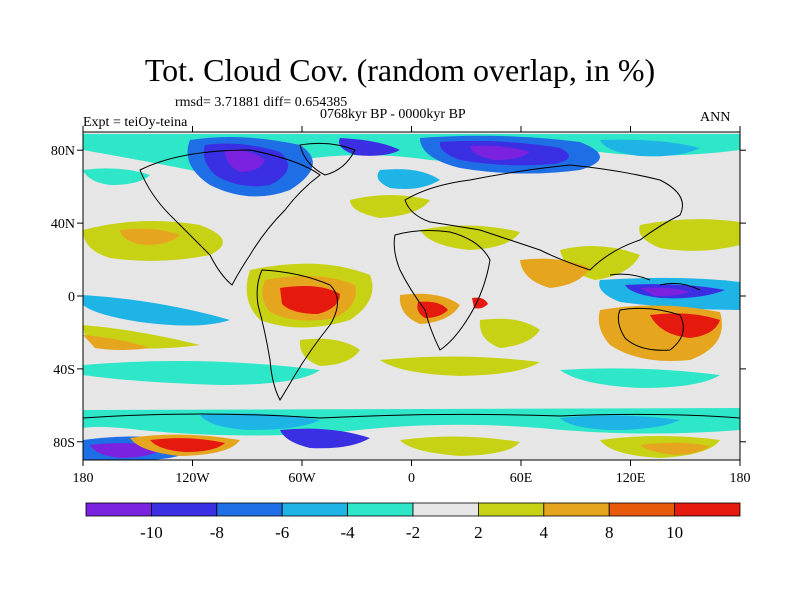 This screenshot has height=600, width=800. I want to click on y-tick-label: 80N, so click(63, 151).